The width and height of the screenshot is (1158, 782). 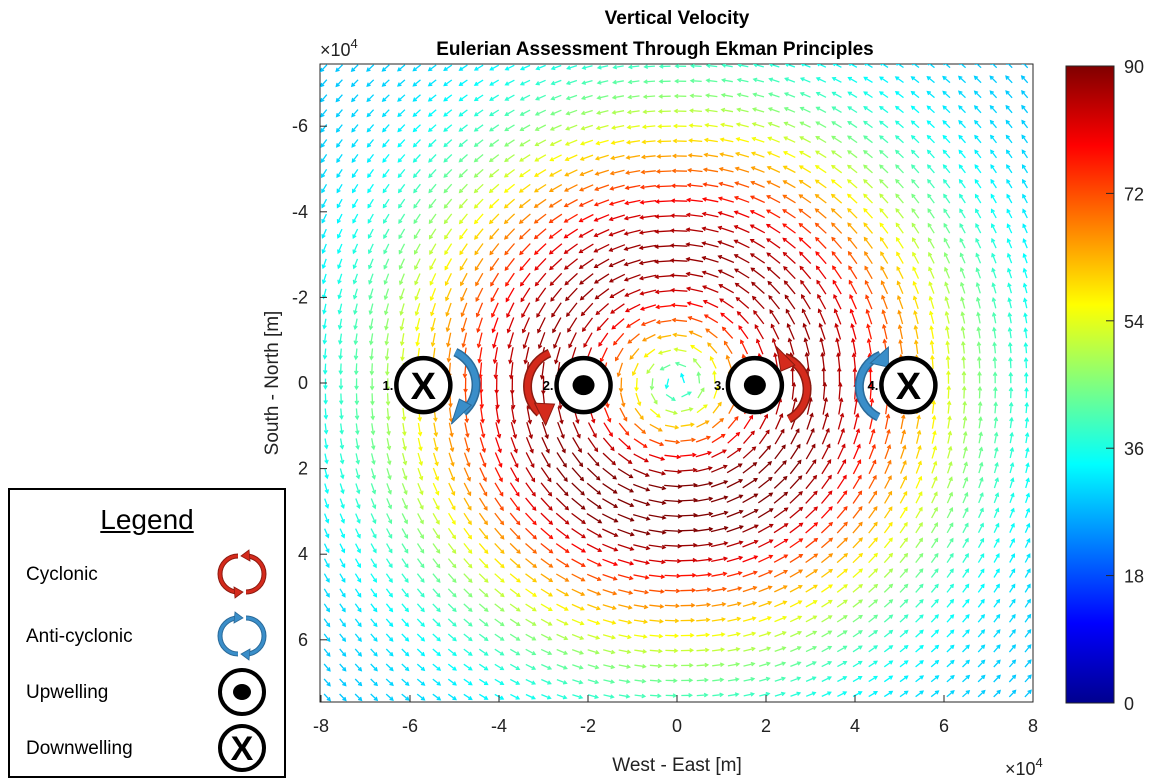 I want to click on x-axis-label: West - East [m], so click(x=677, y=765).